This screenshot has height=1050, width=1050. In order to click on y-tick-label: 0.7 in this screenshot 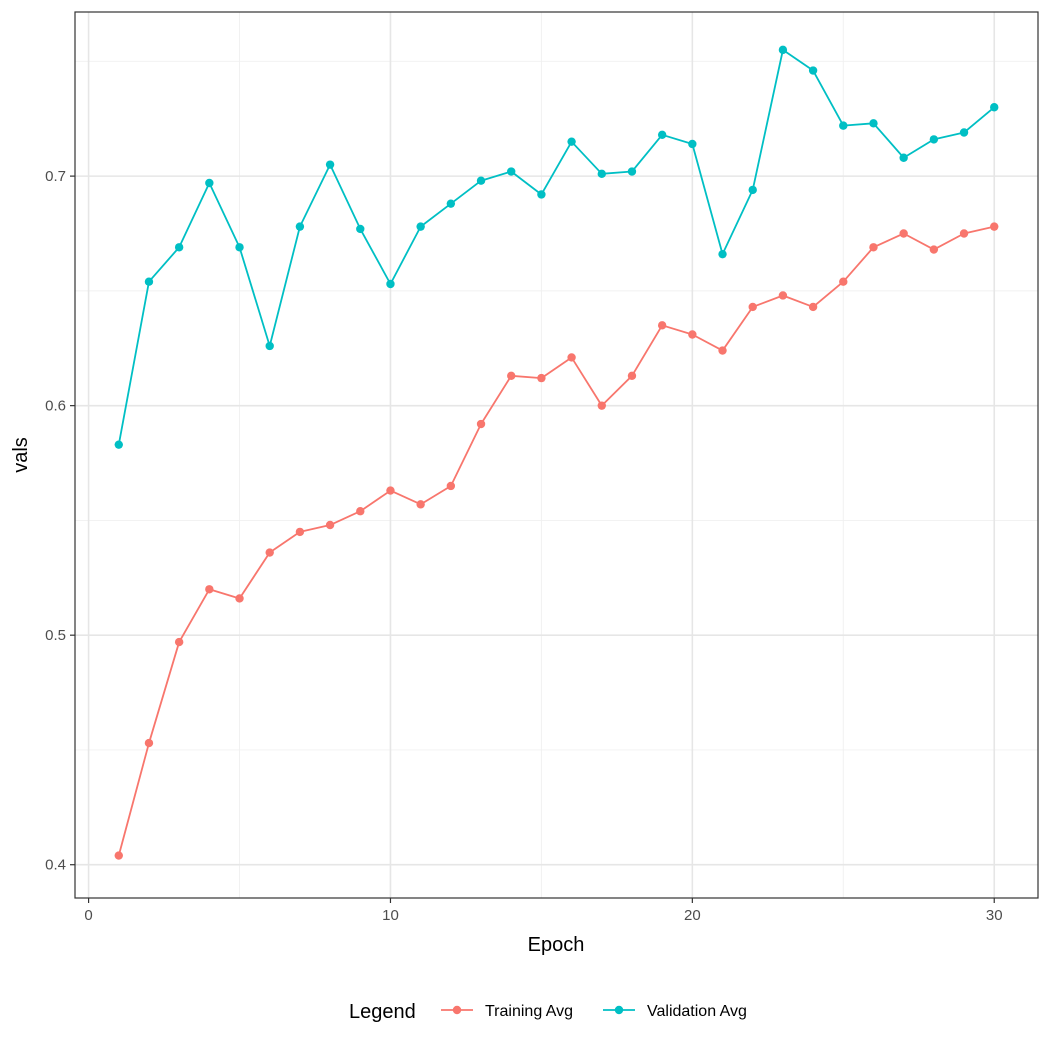, I will do `click(55, 176)`.